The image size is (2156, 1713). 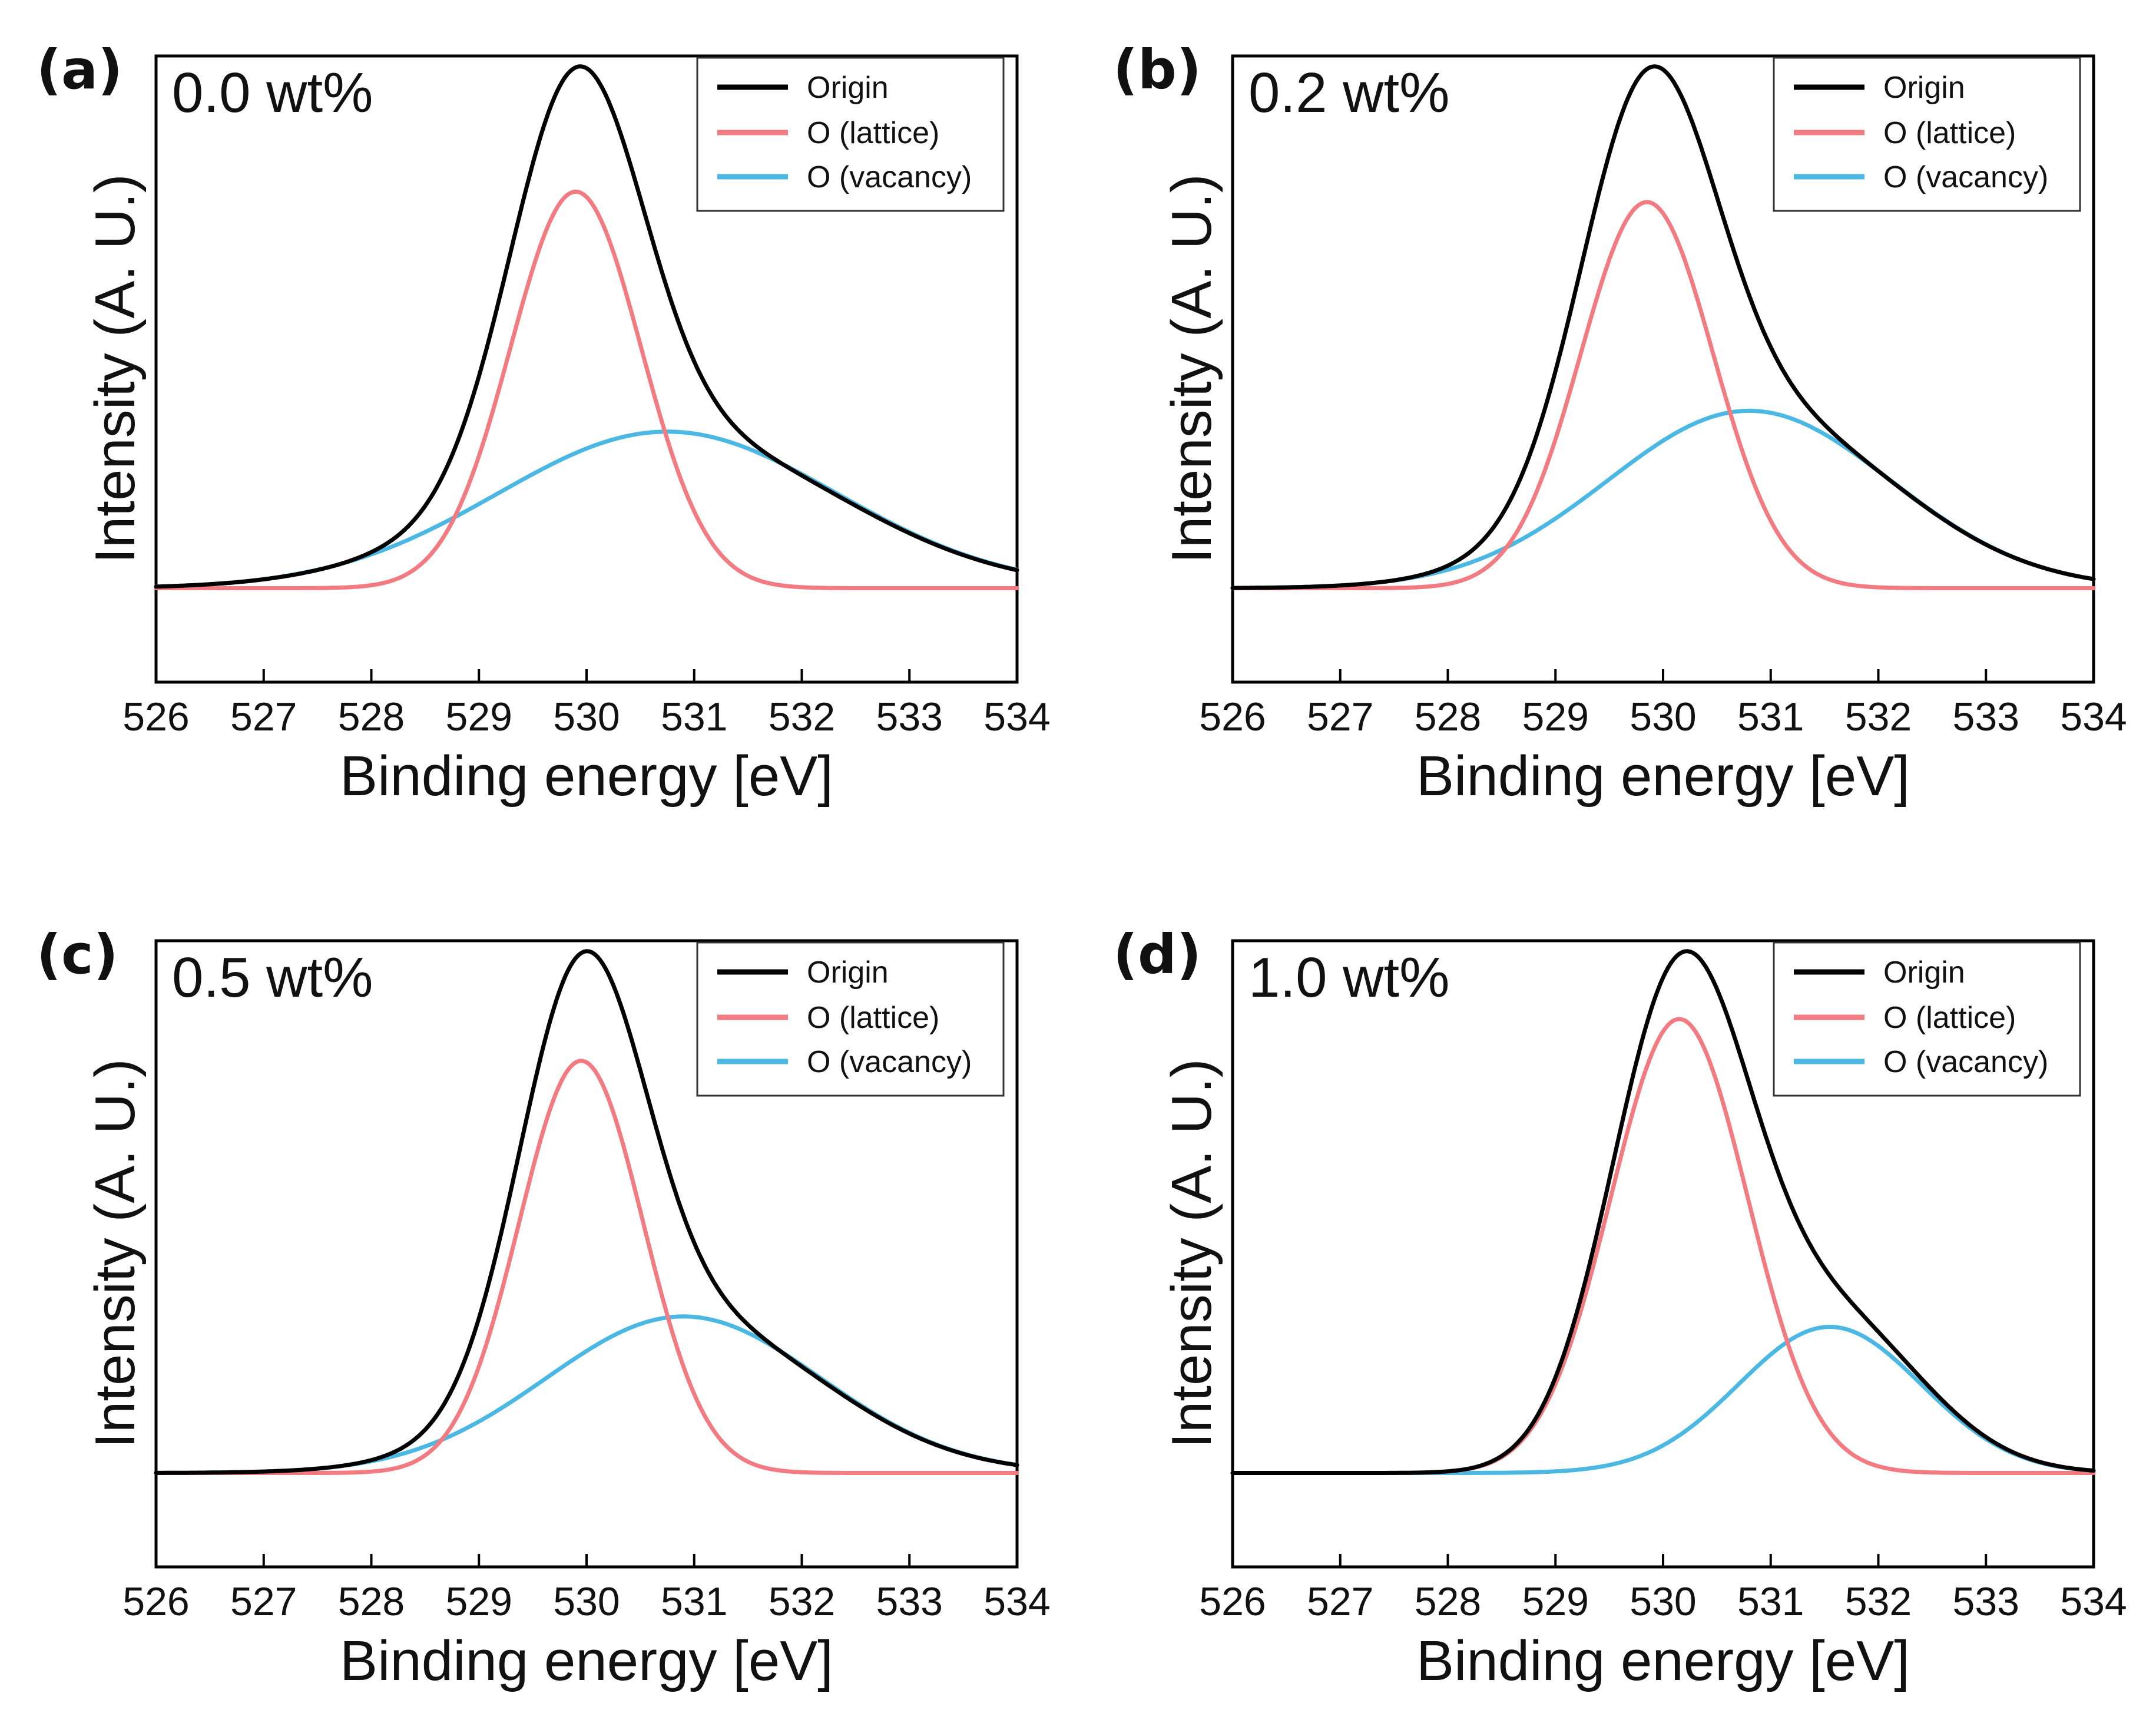 I want to click on panel-label-a: (a), so click(x=79, y=70).